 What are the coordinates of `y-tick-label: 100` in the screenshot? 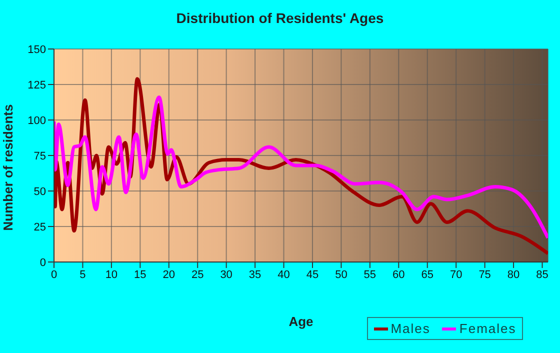 It's located at (37, 120).